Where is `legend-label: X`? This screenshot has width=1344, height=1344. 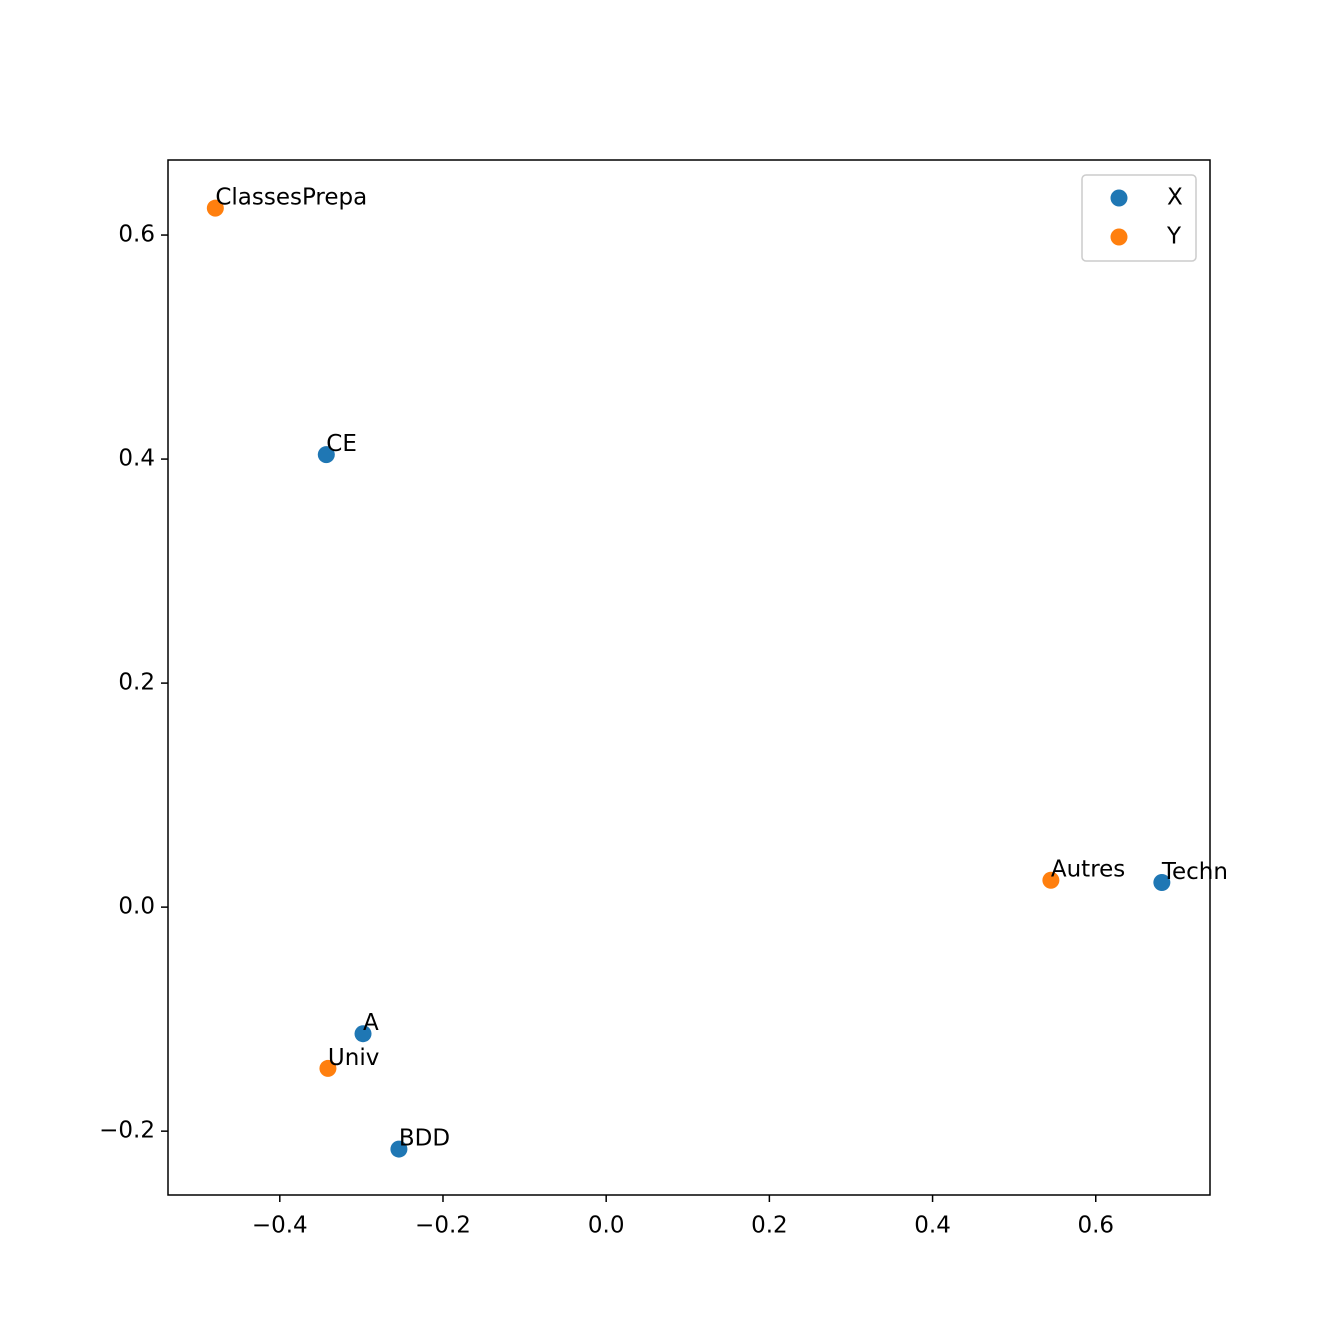
legend-label: X is located at coordinates (1175, 198).